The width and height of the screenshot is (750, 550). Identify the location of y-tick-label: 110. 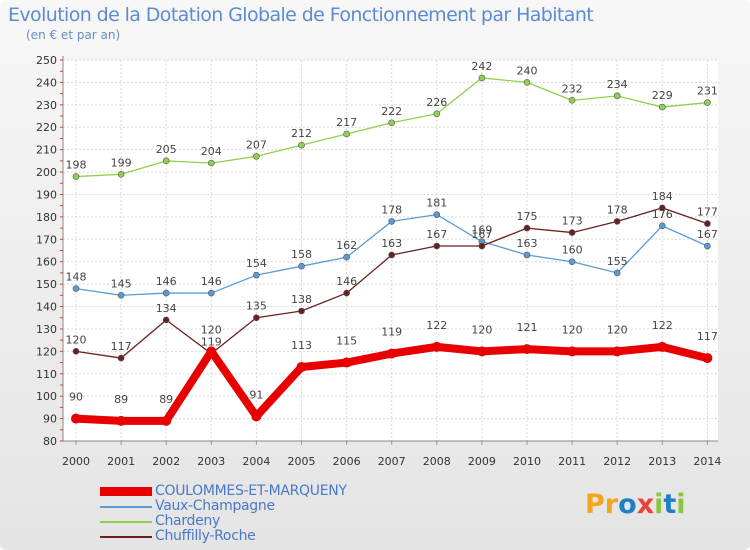
(46, 374).